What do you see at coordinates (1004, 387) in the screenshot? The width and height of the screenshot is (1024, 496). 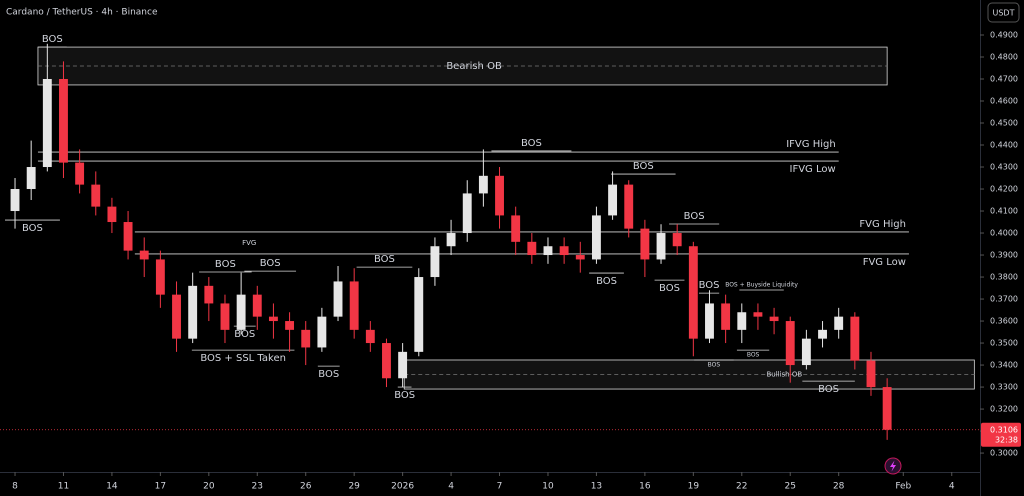 I see `y-tick-label: 0.3300` at bounding box center [1004, 387].